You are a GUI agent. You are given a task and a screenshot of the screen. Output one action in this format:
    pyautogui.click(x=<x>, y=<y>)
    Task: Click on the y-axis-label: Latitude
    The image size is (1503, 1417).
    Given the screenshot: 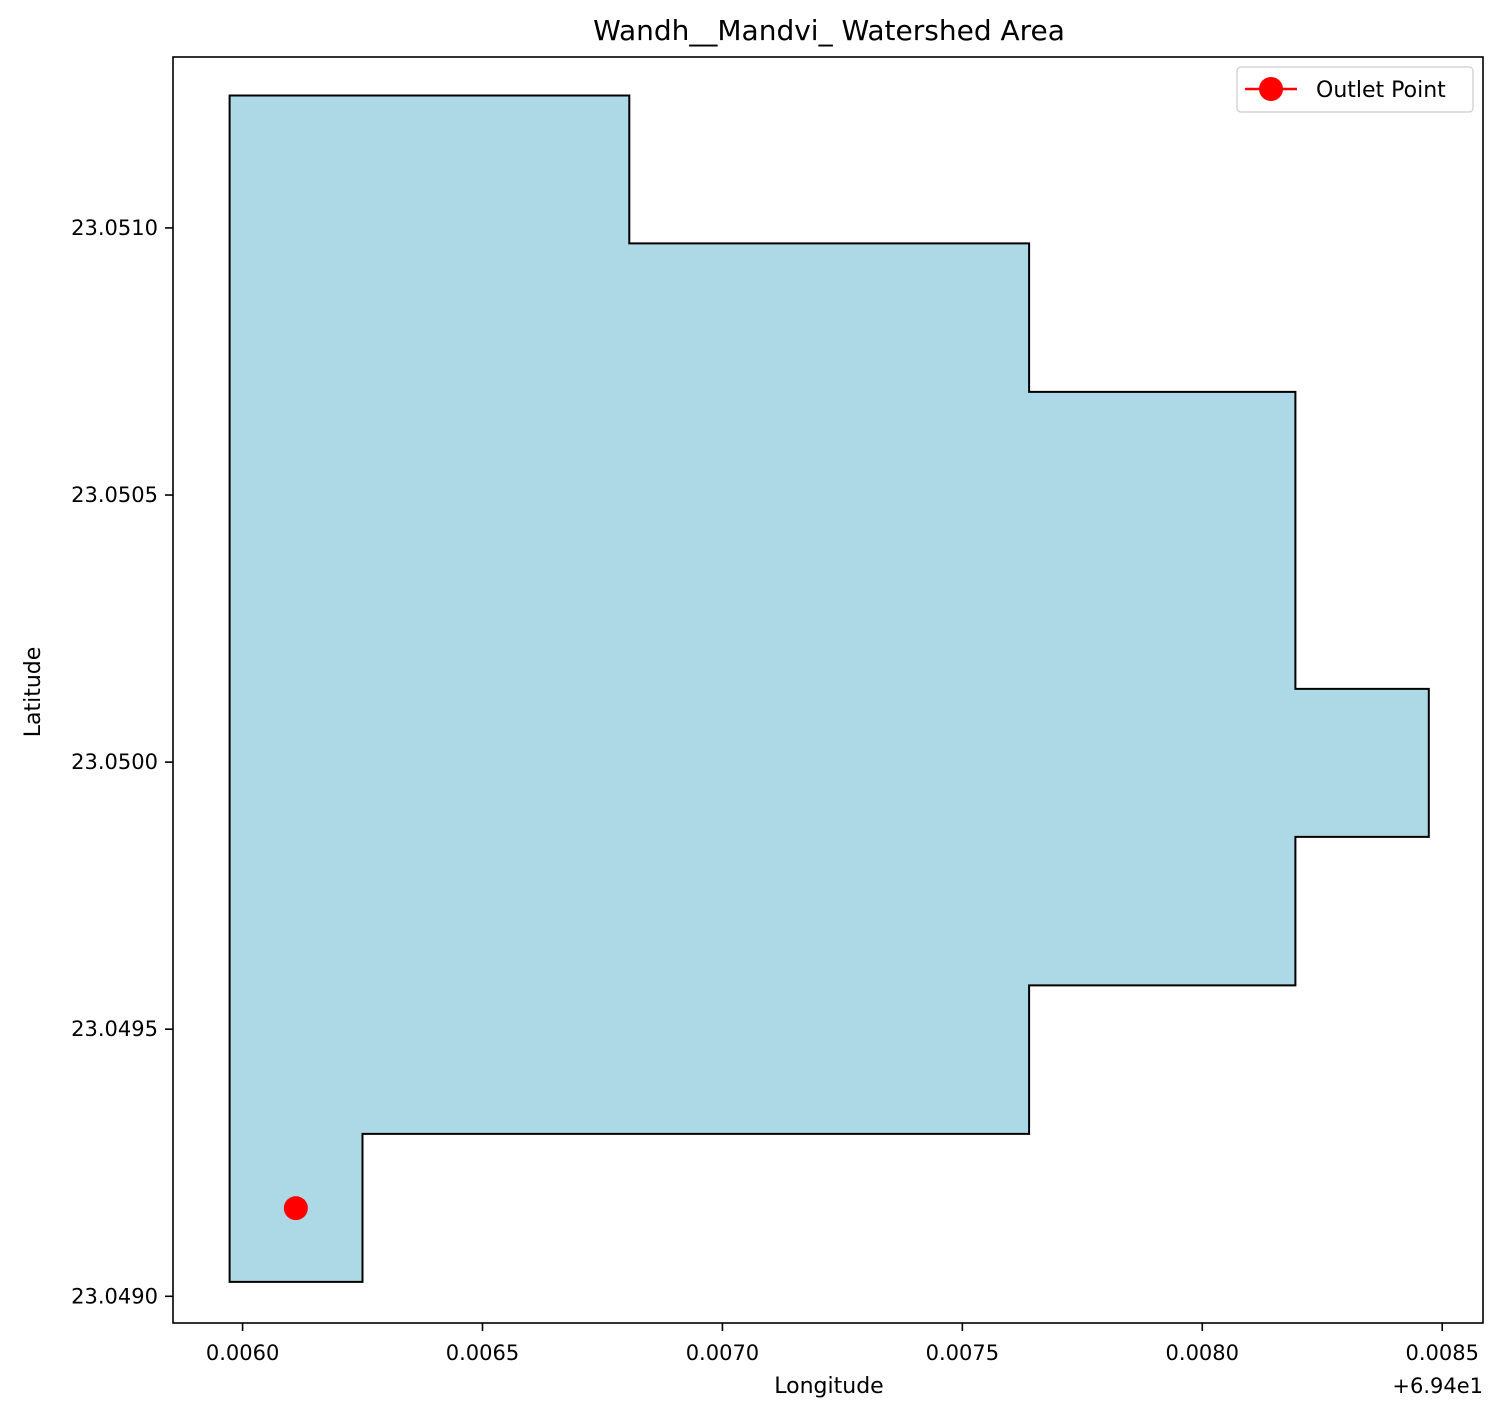 What is the action you would take?
    pyautogui.click(x=33, y=692)
    